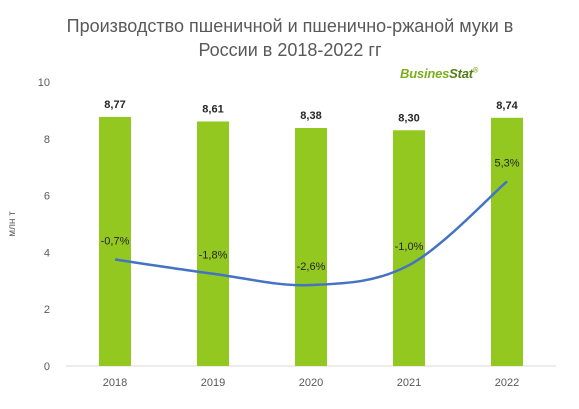 This screenshot has height=409, width=579. Describe the element at coordinates (506, 163) in the screenshot. I see `growth-point-label: 5,3%` at that location.